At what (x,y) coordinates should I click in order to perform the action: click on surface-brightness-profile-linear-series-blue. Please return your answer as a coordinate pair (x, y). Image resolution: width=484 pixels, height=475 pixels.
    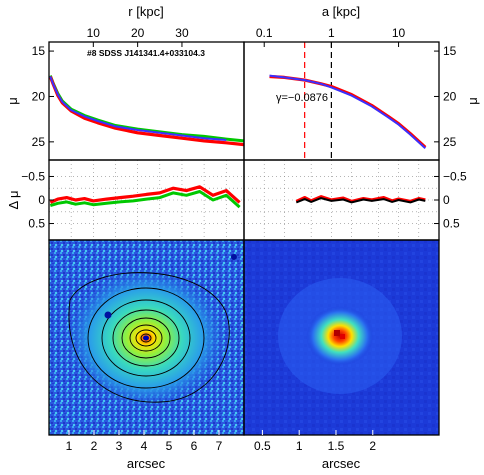
    Looking at the image, I should click on (138, 108).